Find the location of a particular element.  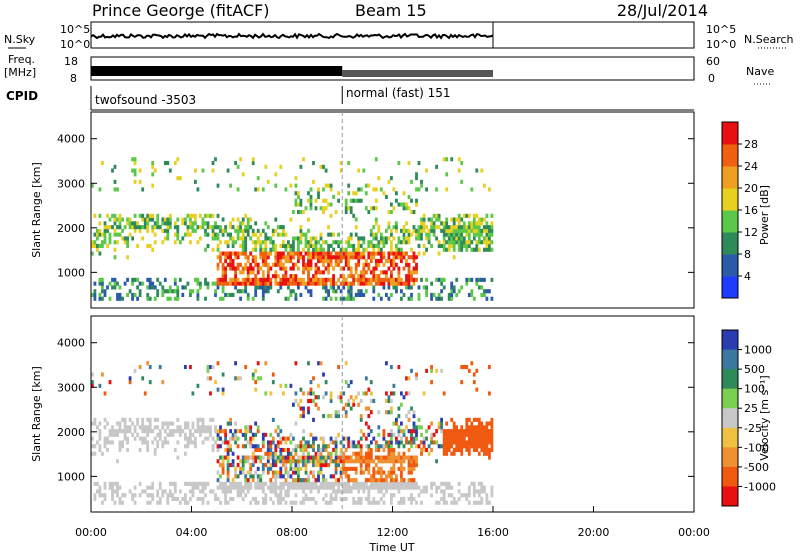

cpid-segment-1: twofsound -3503 is located at coordinates (145, 100).